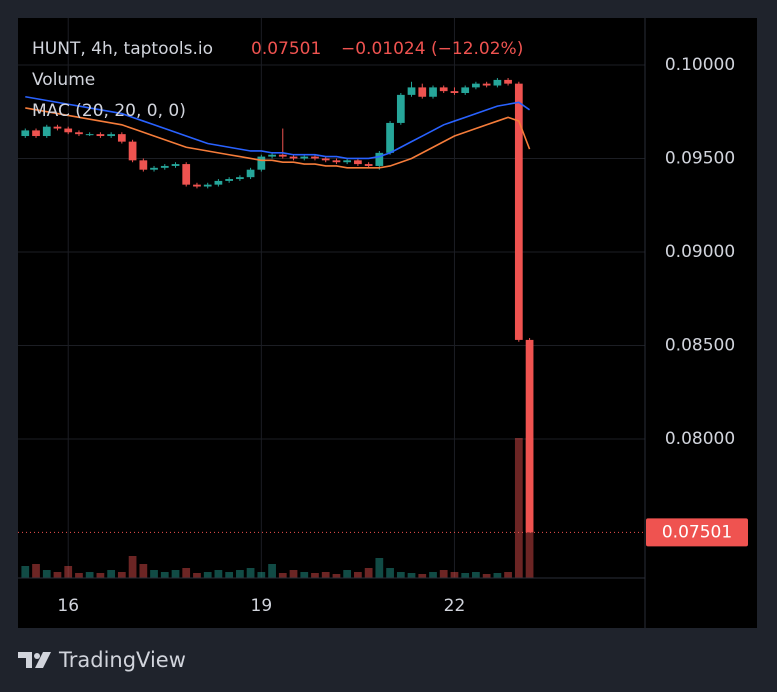 Image resolution: width=777 pixels, height=692 pixels. What do you see at coordinates (122, 49) in the screenshot?
I see `chart-title: HUNT, 4h, taptools.io` at bounding box center [122, 49].